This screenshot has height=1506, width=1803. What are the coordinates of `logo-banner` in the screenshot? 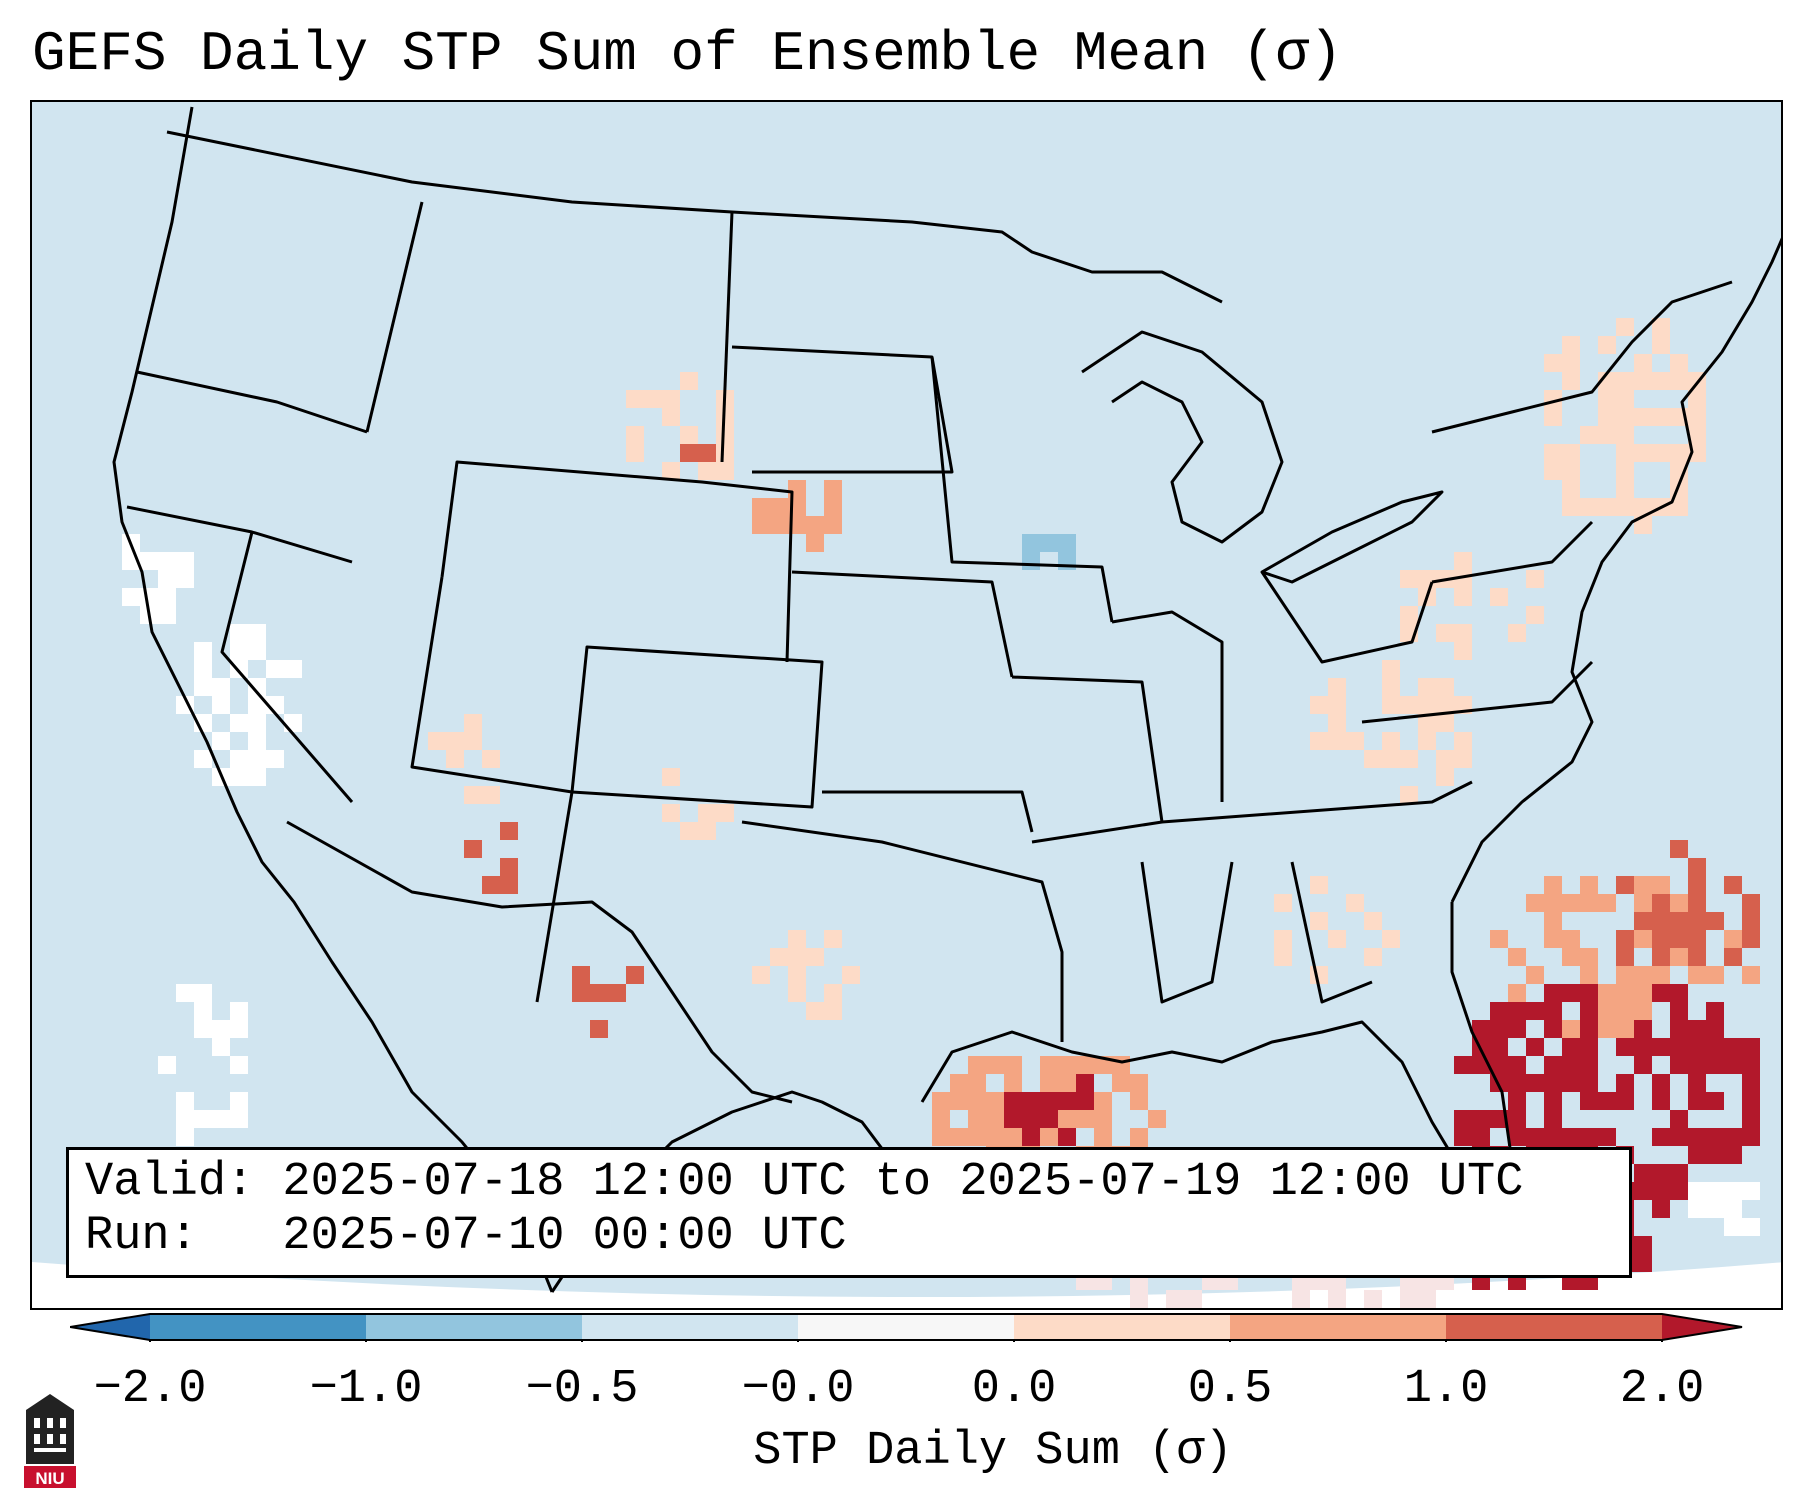 It's located at (50, 1477).